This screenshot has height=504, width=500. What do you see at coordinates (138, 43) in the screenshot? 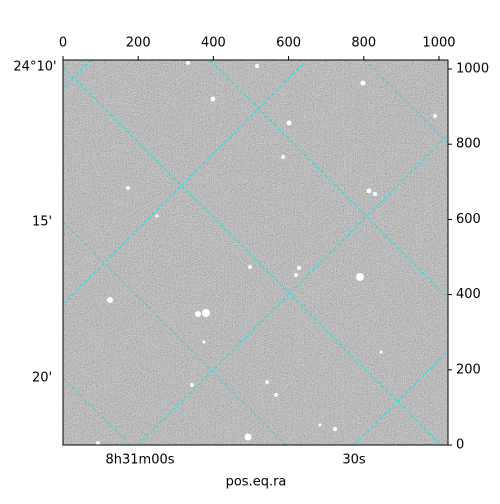
I see `x-tick-label: 200` at bounding box center [138, 43].